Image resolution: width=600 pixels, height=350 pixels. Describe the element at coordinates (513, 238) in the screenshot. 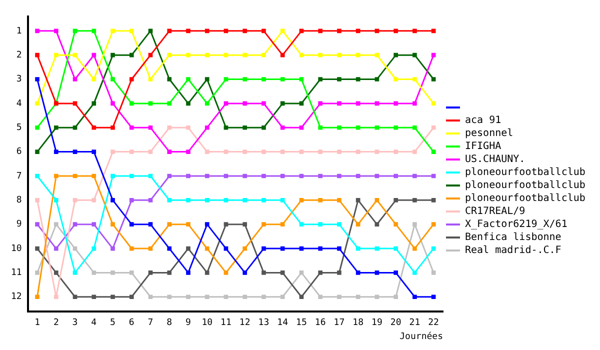

I see `legend-label: Benfica lisbonne` at that location.